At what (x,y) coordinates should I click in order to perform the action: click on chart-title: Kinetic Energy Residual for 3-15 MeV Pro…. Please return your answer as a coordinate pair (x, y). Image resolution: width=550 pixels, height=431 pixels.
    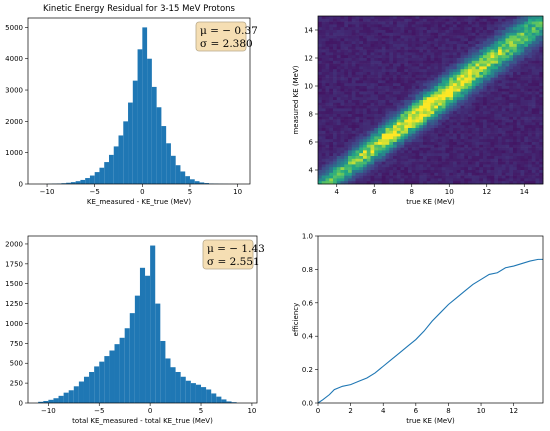
    Looking at the image, I should click on (139, 9).